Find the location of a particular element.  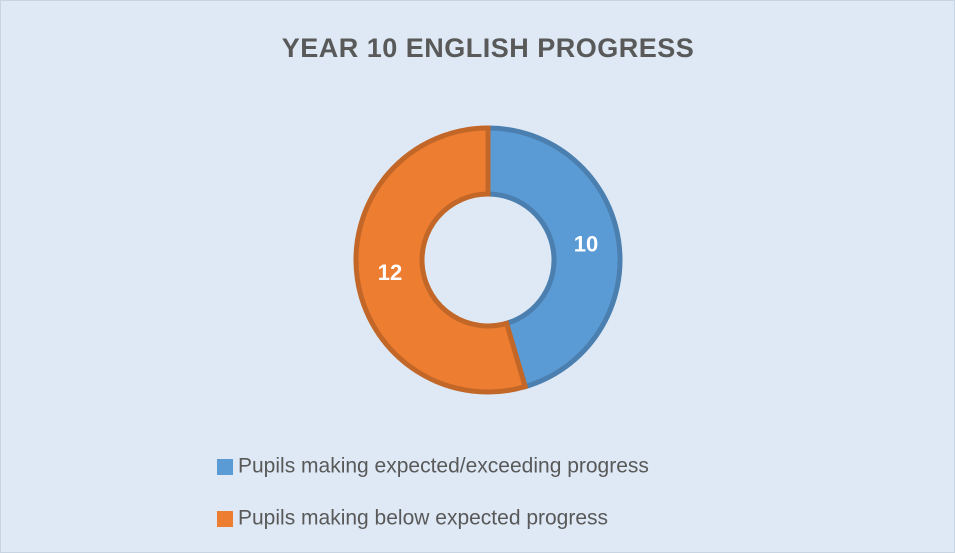

chart-title: YEAR 10 ENGLISH PROGRESS is located at coordinates (488, 48).